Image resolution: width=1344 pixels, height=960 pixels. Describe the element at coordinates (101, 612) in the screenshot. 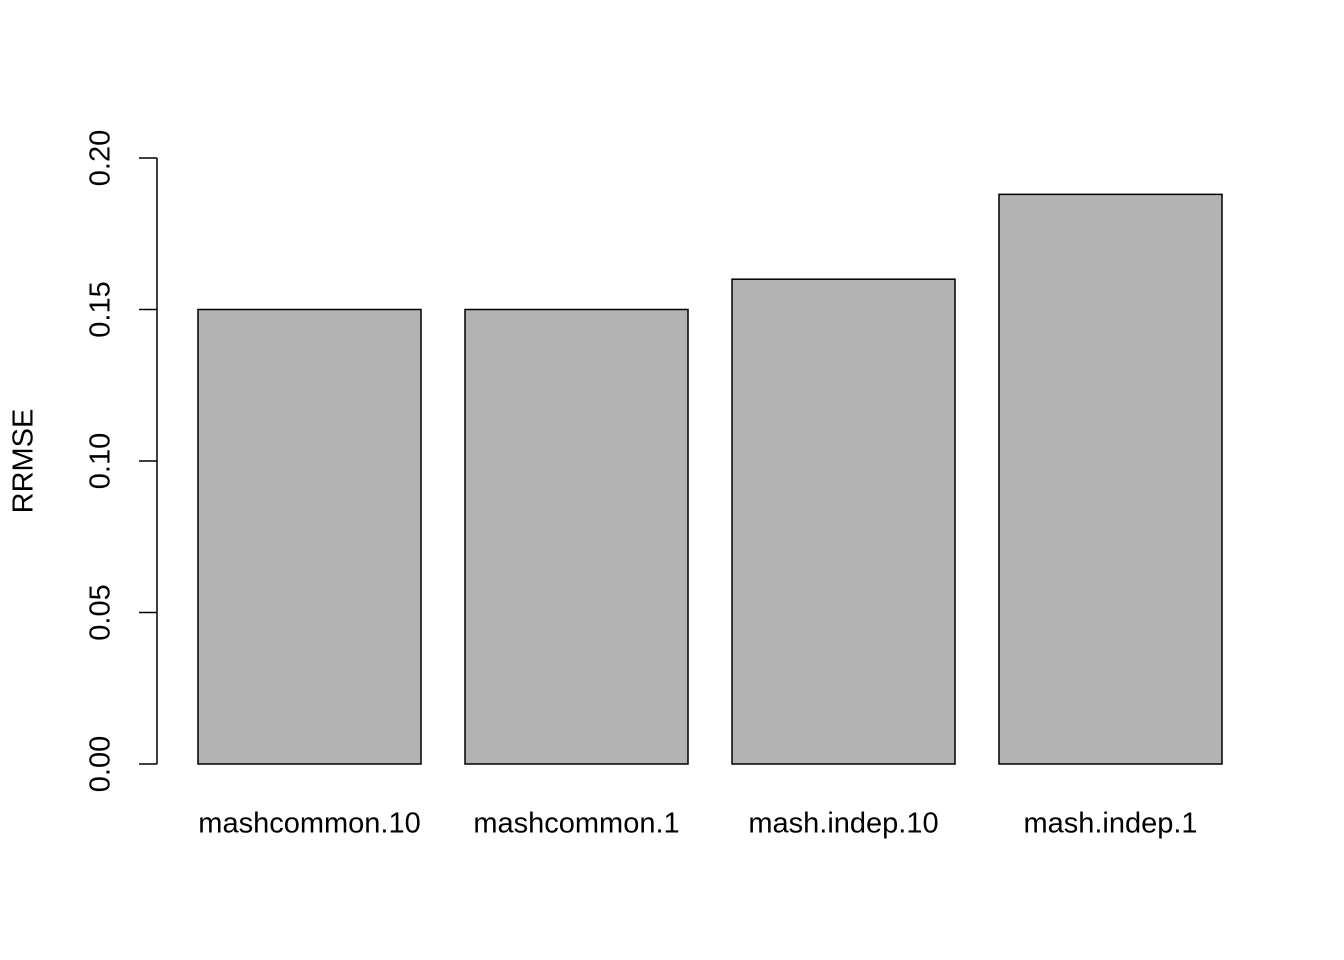

I see `y-tick-label: 0.05` at that location.